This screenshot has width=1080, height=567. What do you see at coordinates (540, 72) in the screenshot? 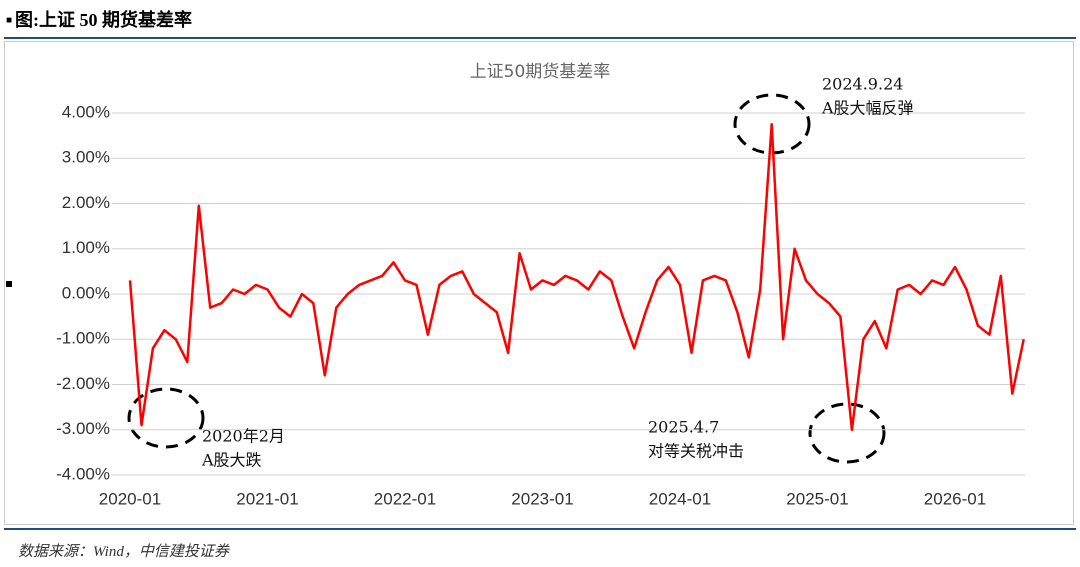
I see `chart-title: 上证50期货基差率` at bounding box center [540, 72].